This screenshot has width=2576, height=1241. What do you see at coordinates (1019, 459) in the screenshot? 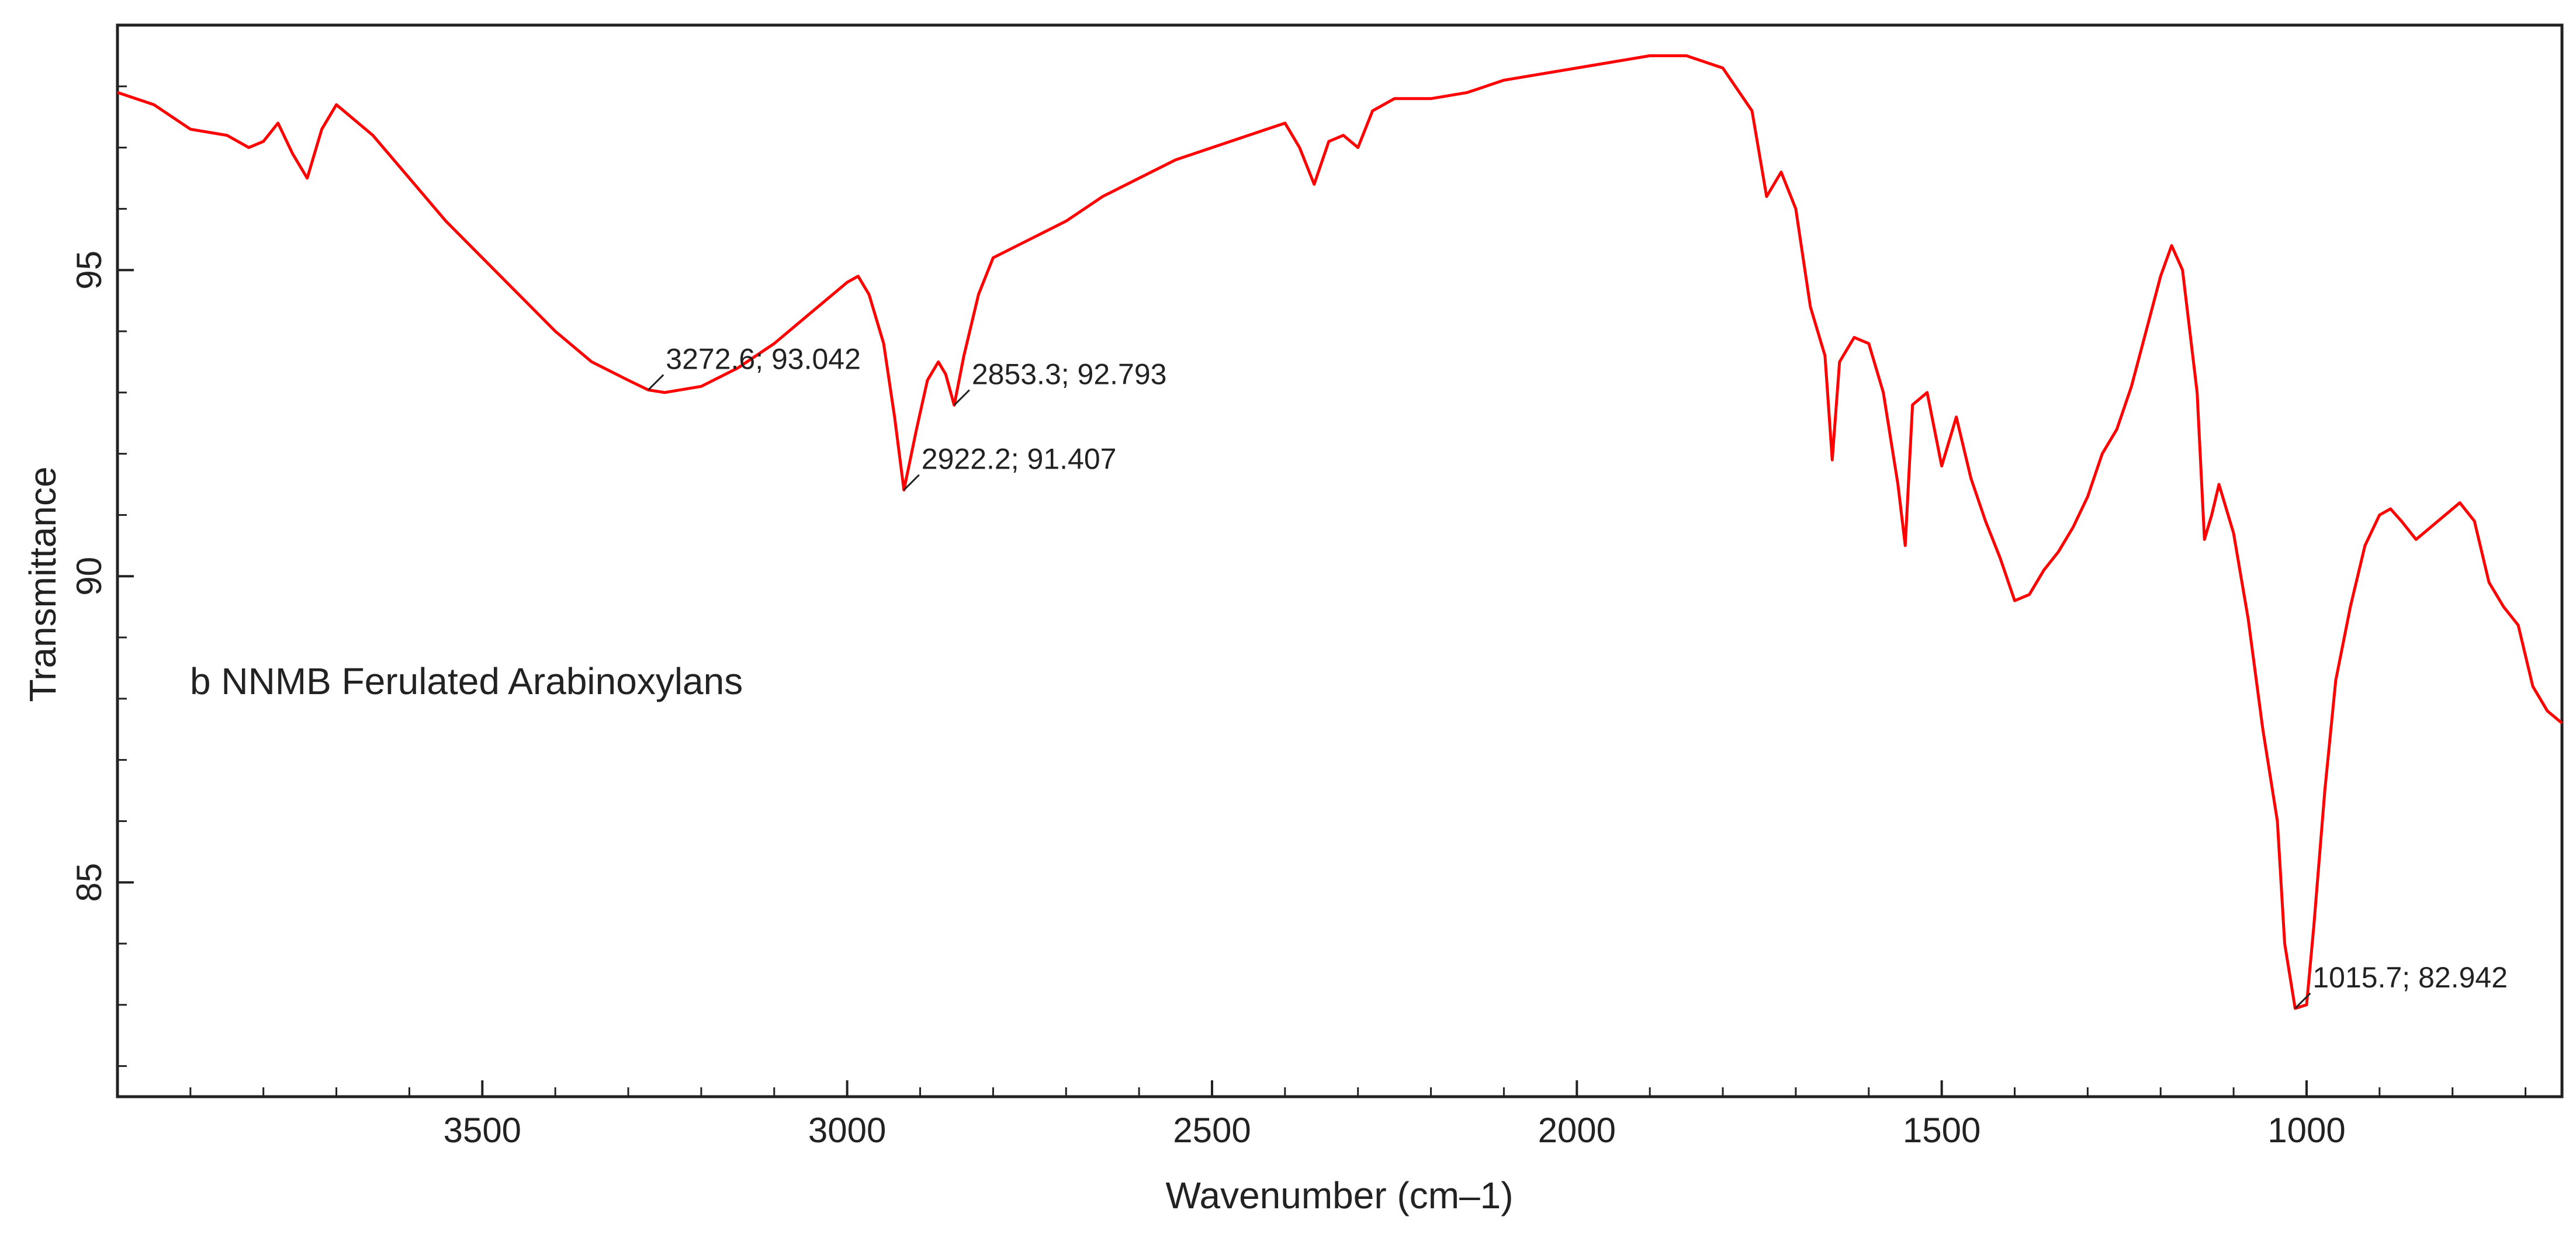
I see `annotation-label: 2922.2; 91.407` at bounding box center [1019, 459].